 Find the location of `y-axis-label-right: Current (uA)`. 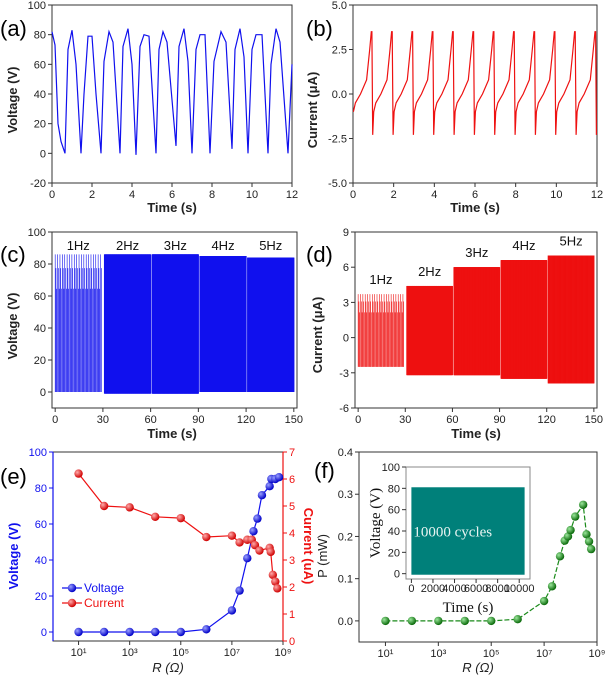

y-axis-label-right: Current (uA) is located at coordinates (308, 546).